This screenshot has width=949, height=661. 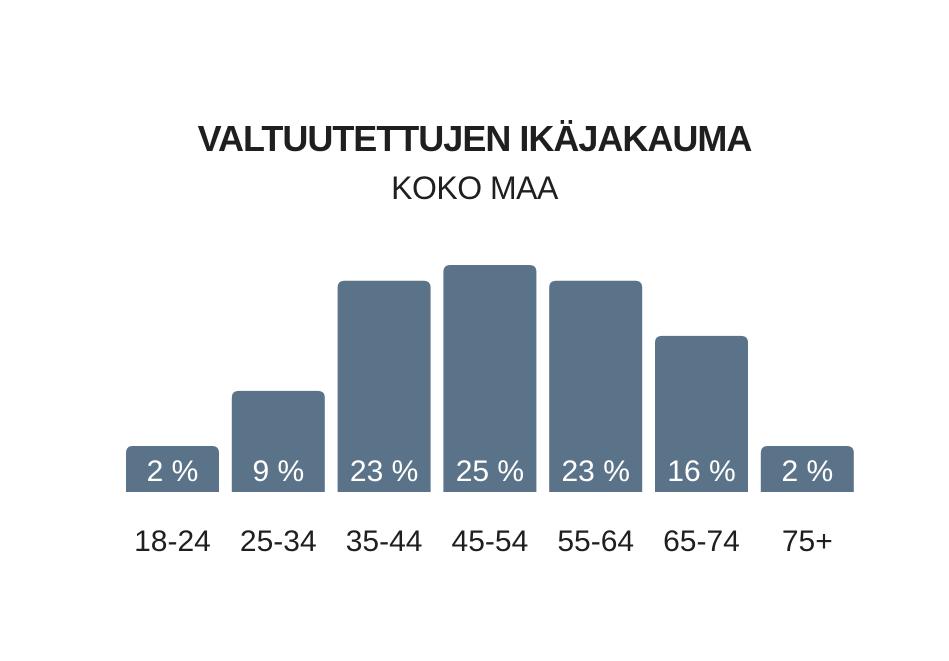 I want to click on data-label: 16 %, so click(x=701, y=471).